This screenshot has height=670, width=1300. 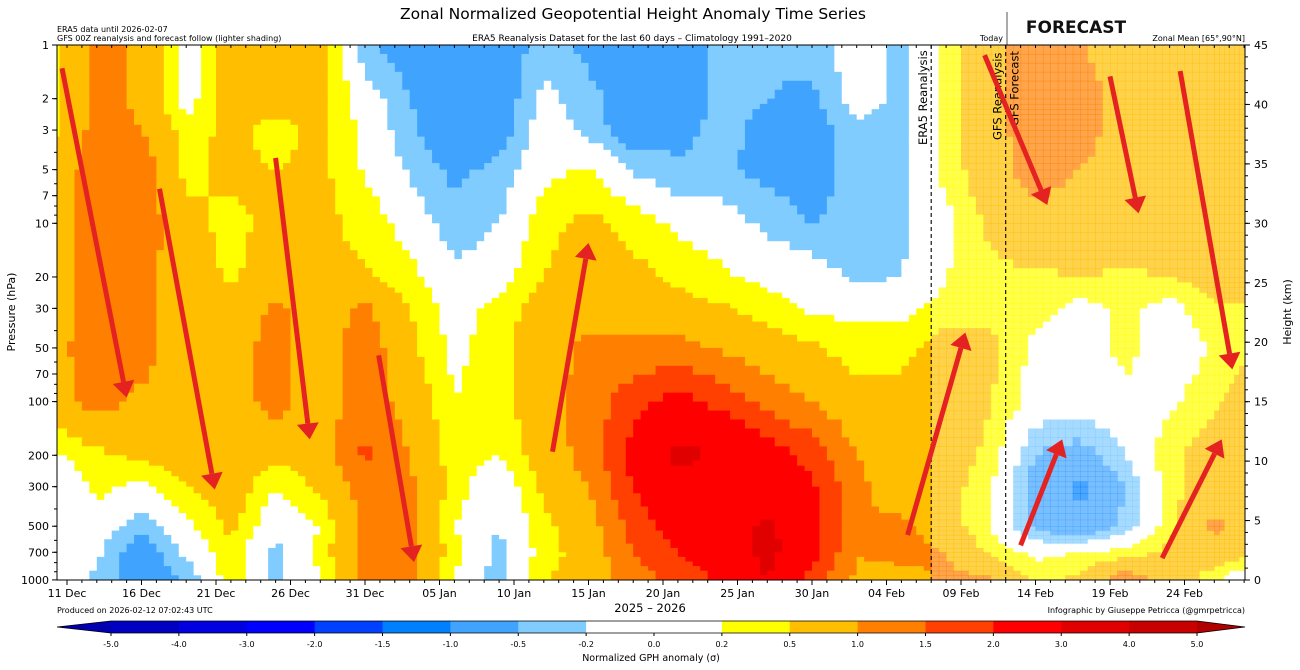 I want to click on forecast-label: FORECAST, so click(x=1076, y=28).